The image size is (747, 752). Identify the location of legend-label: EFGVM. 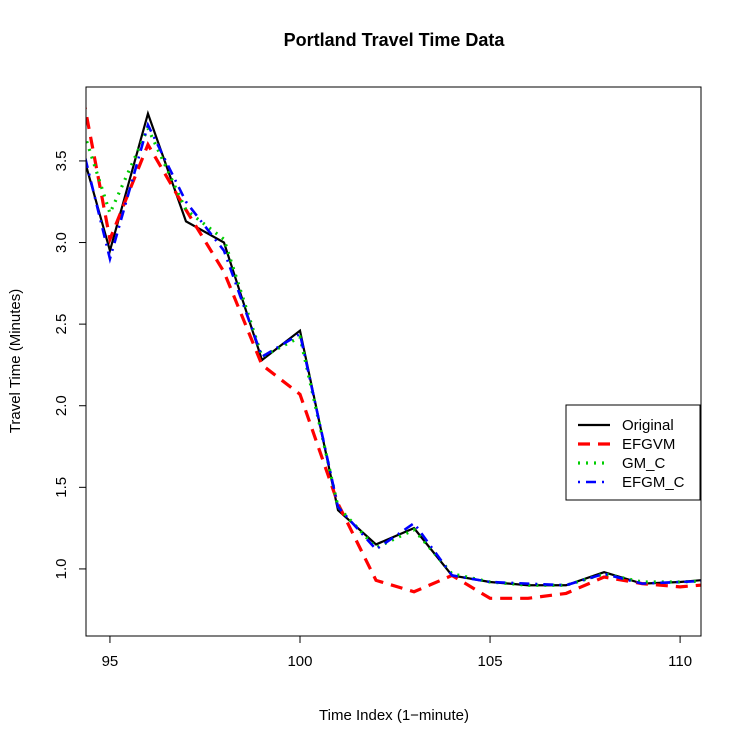
(648, 444).